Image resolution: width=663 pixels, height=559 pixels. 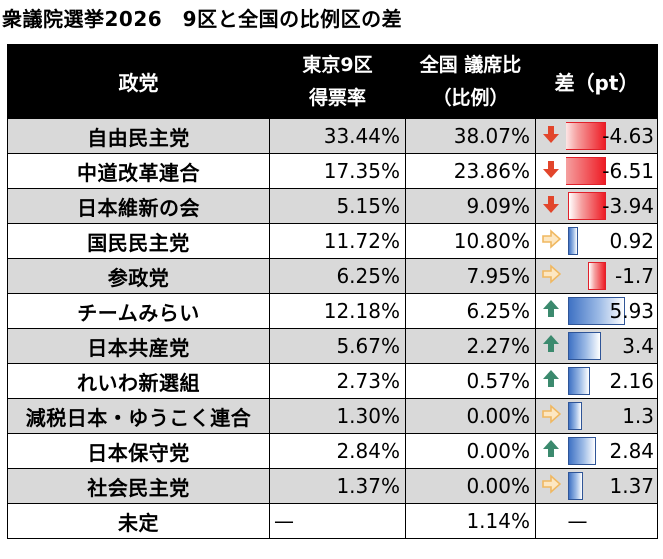 What do you see at coordinates (138, 451) in the screenshot?
I see `party-name: 日本保守党` at bounding box center [138, 451].